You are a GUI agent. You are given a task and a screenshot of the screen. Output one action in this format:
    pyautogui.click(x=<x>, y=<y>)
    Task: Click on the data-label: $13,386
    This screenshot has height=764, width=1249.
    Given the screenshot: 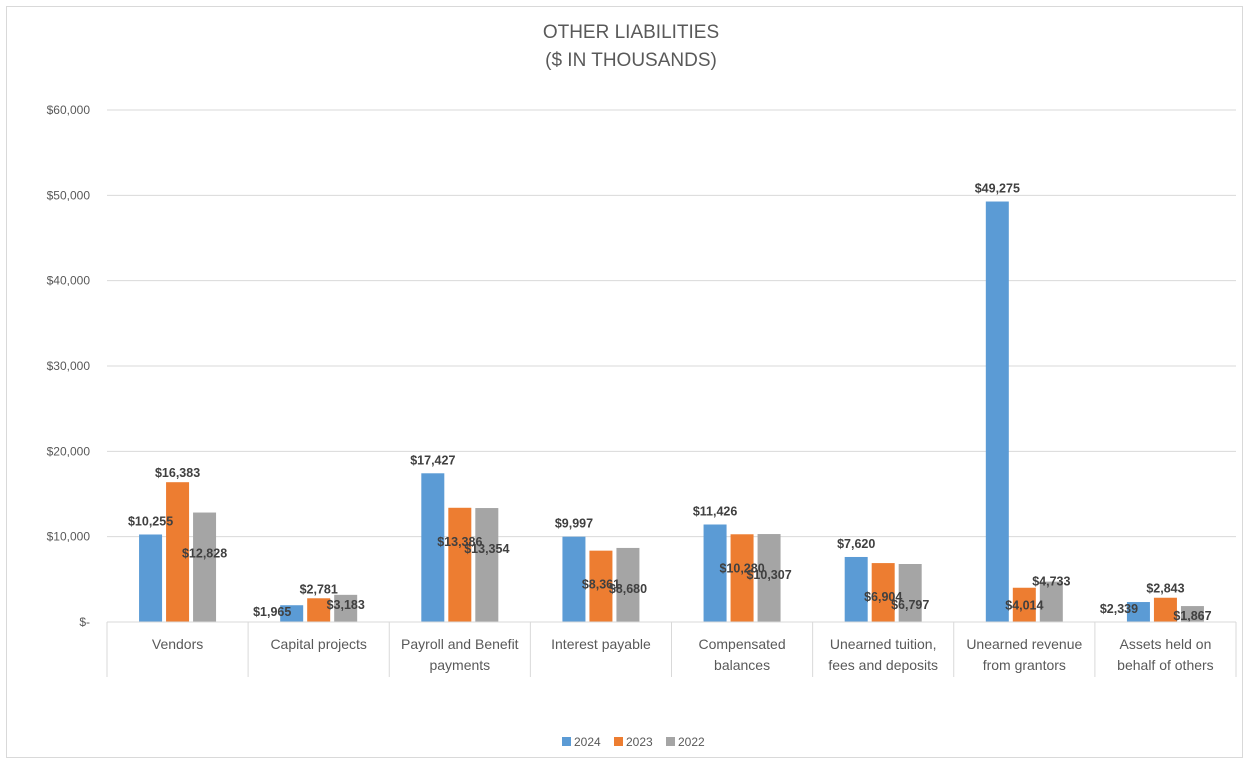 What is the action you would take?
    pyautogui.click(x=459, y=542)
    